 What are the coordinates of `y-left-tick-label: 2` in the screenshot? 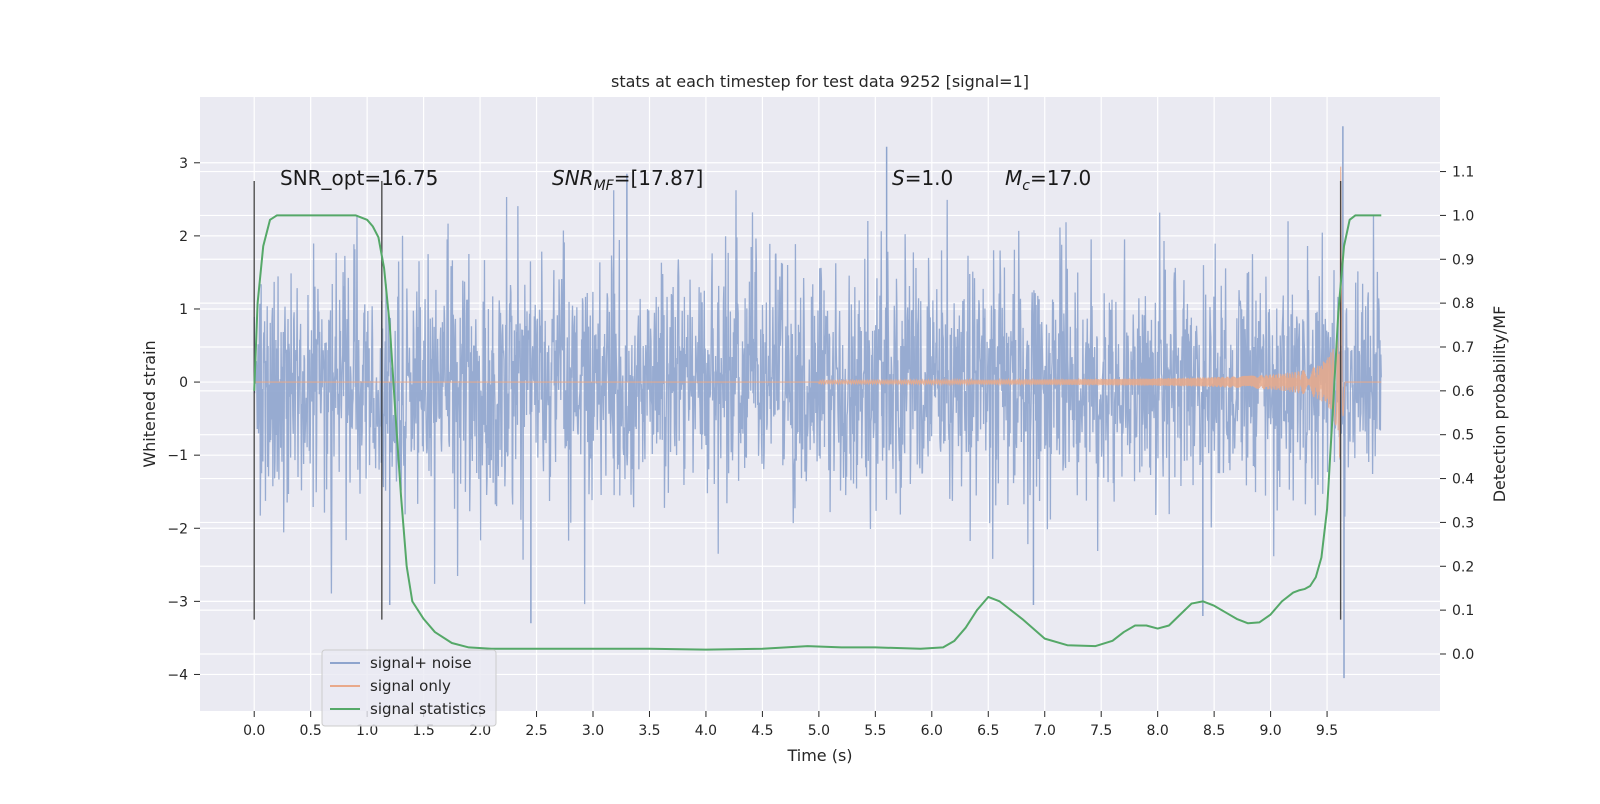 It's located at (183, 237).